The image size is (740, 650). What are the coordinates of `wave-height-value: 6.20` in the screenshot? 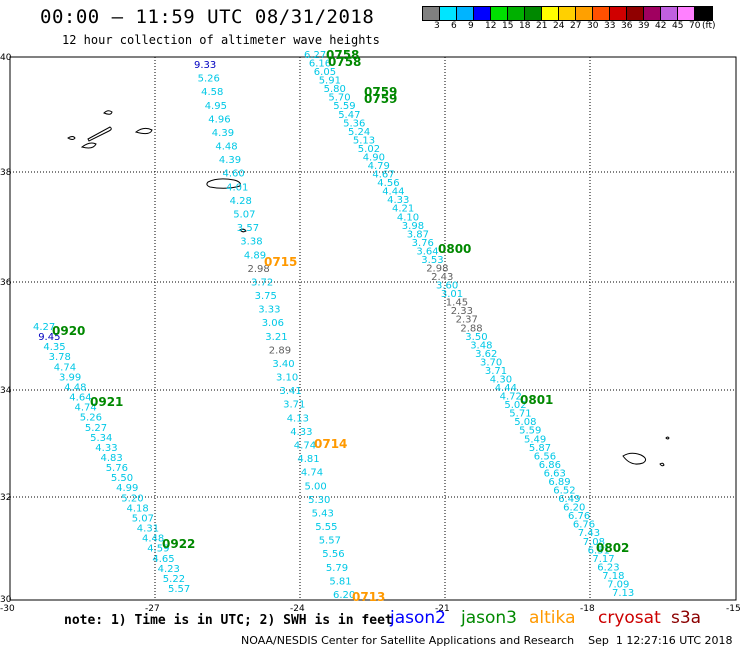 It's located at (574, 508).